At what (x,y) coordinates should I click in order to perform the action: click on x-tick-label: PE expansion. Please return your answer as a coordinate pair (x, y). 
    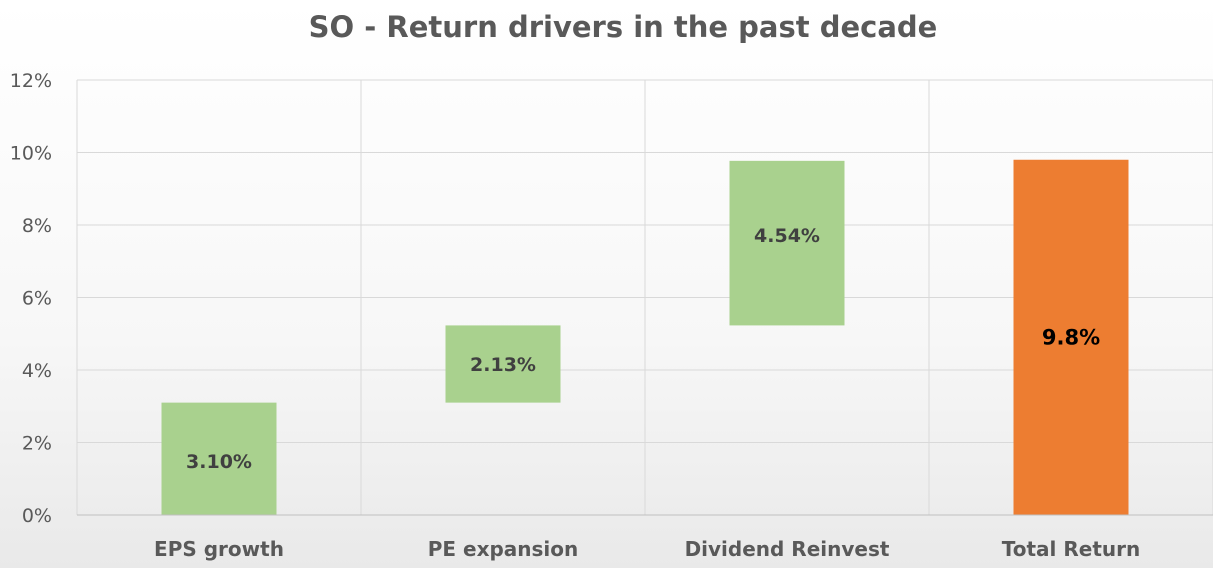
    Looking at the image, I should click on (503, 549).